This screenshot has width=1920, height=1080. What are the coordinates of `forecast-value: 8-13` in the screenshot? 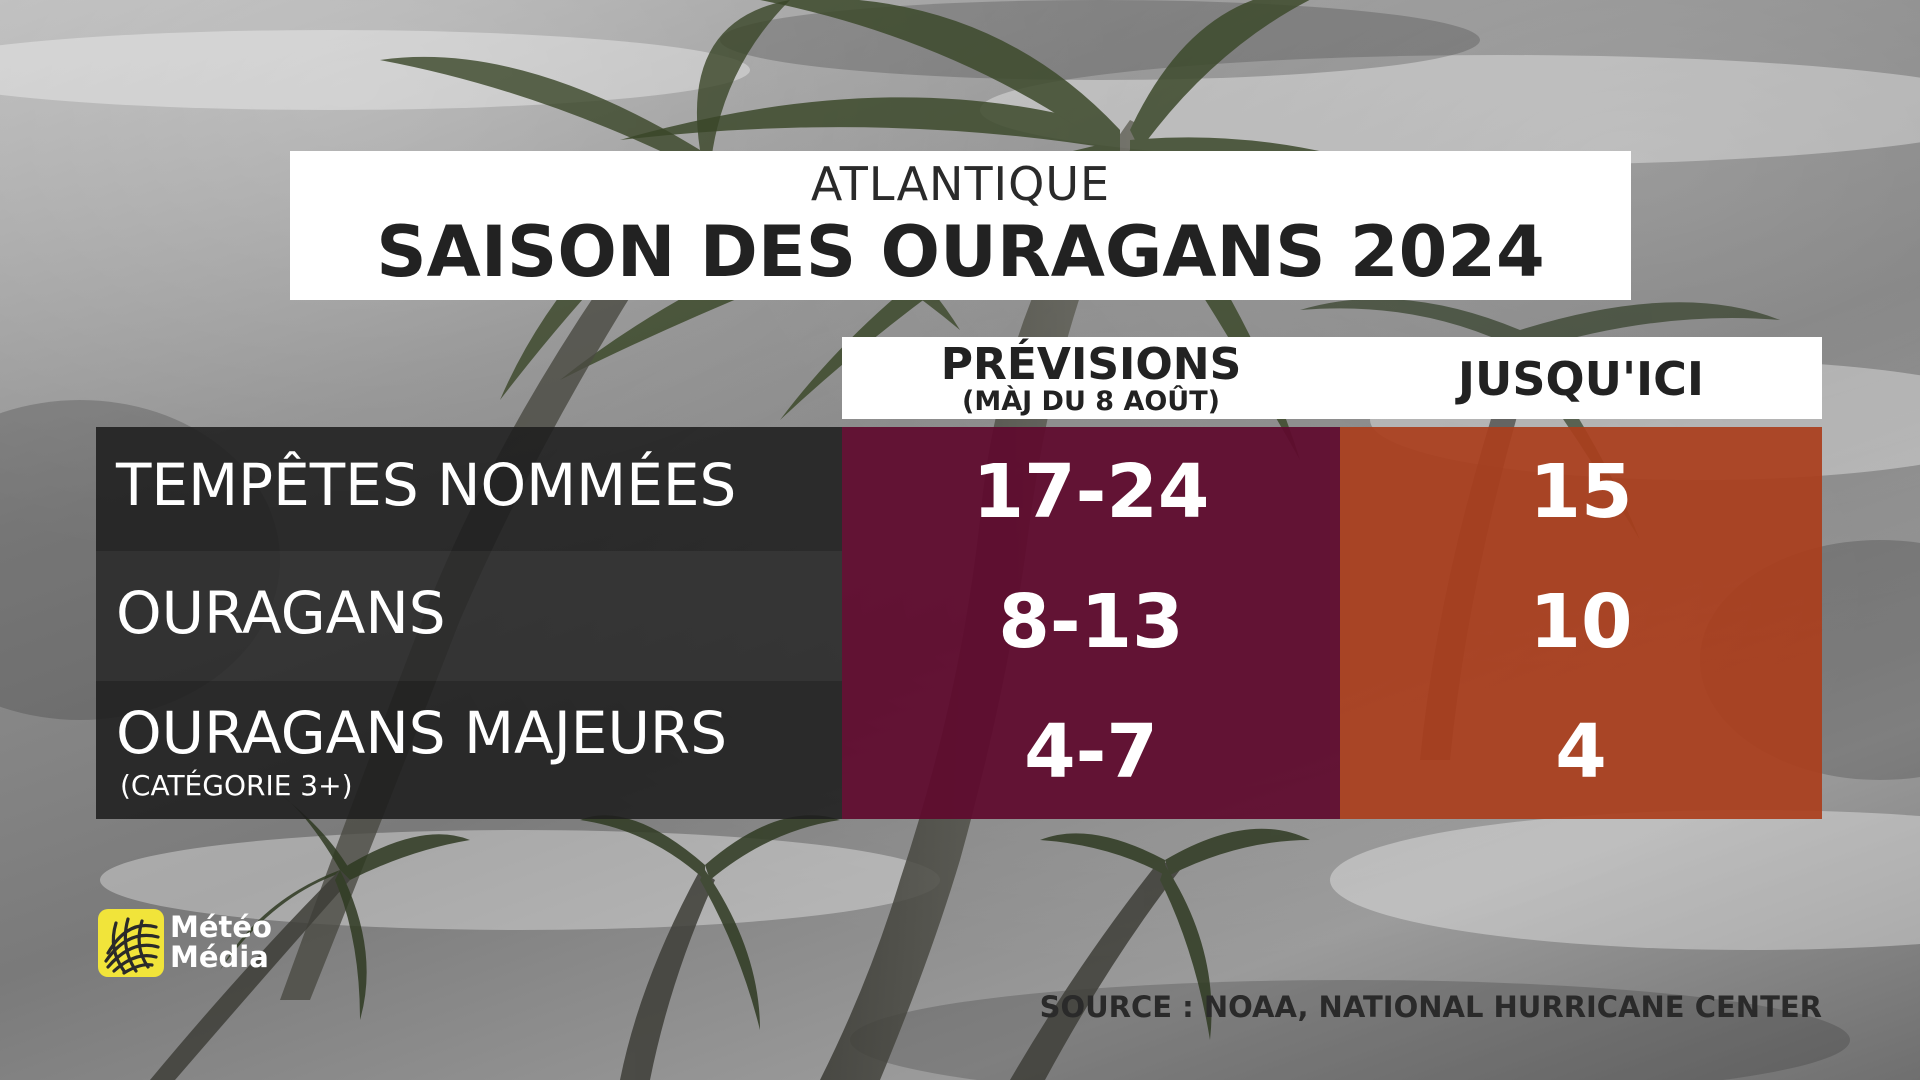 It's located at (1091, 622).